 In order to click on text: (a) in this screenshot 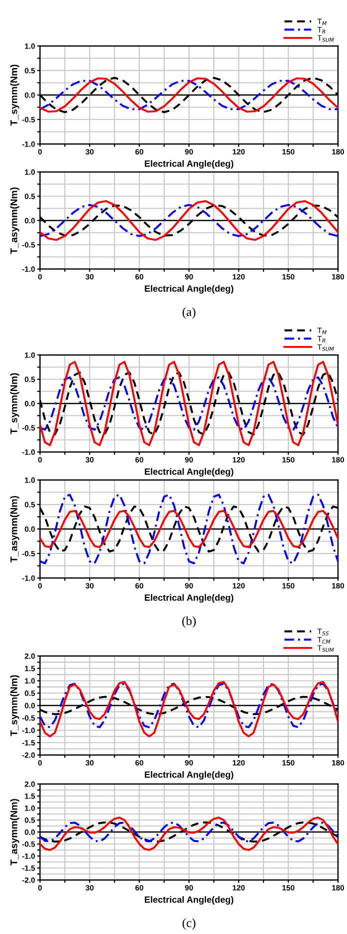, I will do `click(189, 313)`.